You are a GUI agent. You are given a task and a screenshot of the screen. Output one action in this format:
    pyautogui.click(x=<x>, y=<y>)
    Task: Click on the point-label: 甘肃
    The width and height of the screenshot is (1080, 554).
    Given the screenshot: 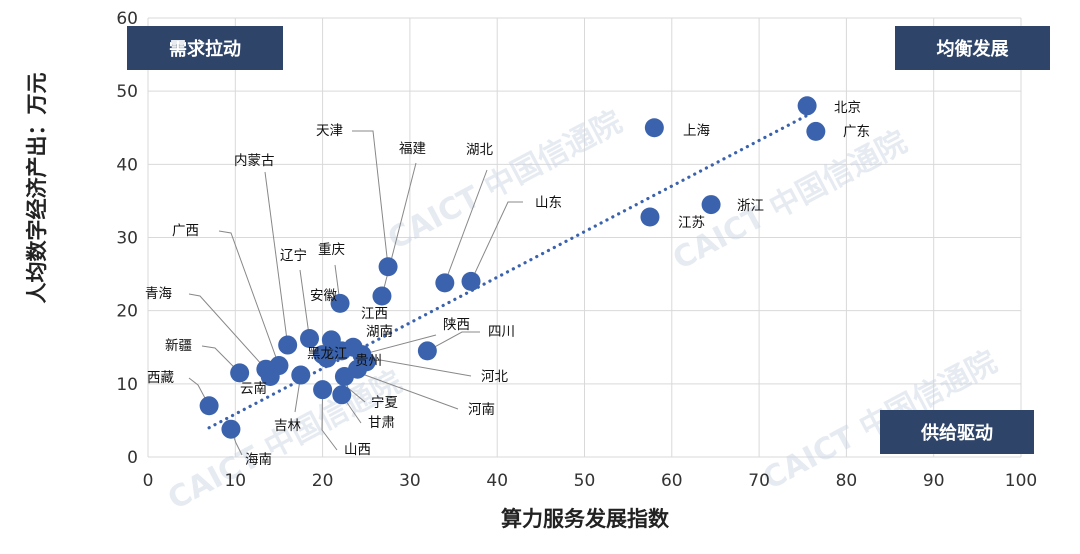 What is the action you would take?
    pyautogui.click(x=381, y=423)
    